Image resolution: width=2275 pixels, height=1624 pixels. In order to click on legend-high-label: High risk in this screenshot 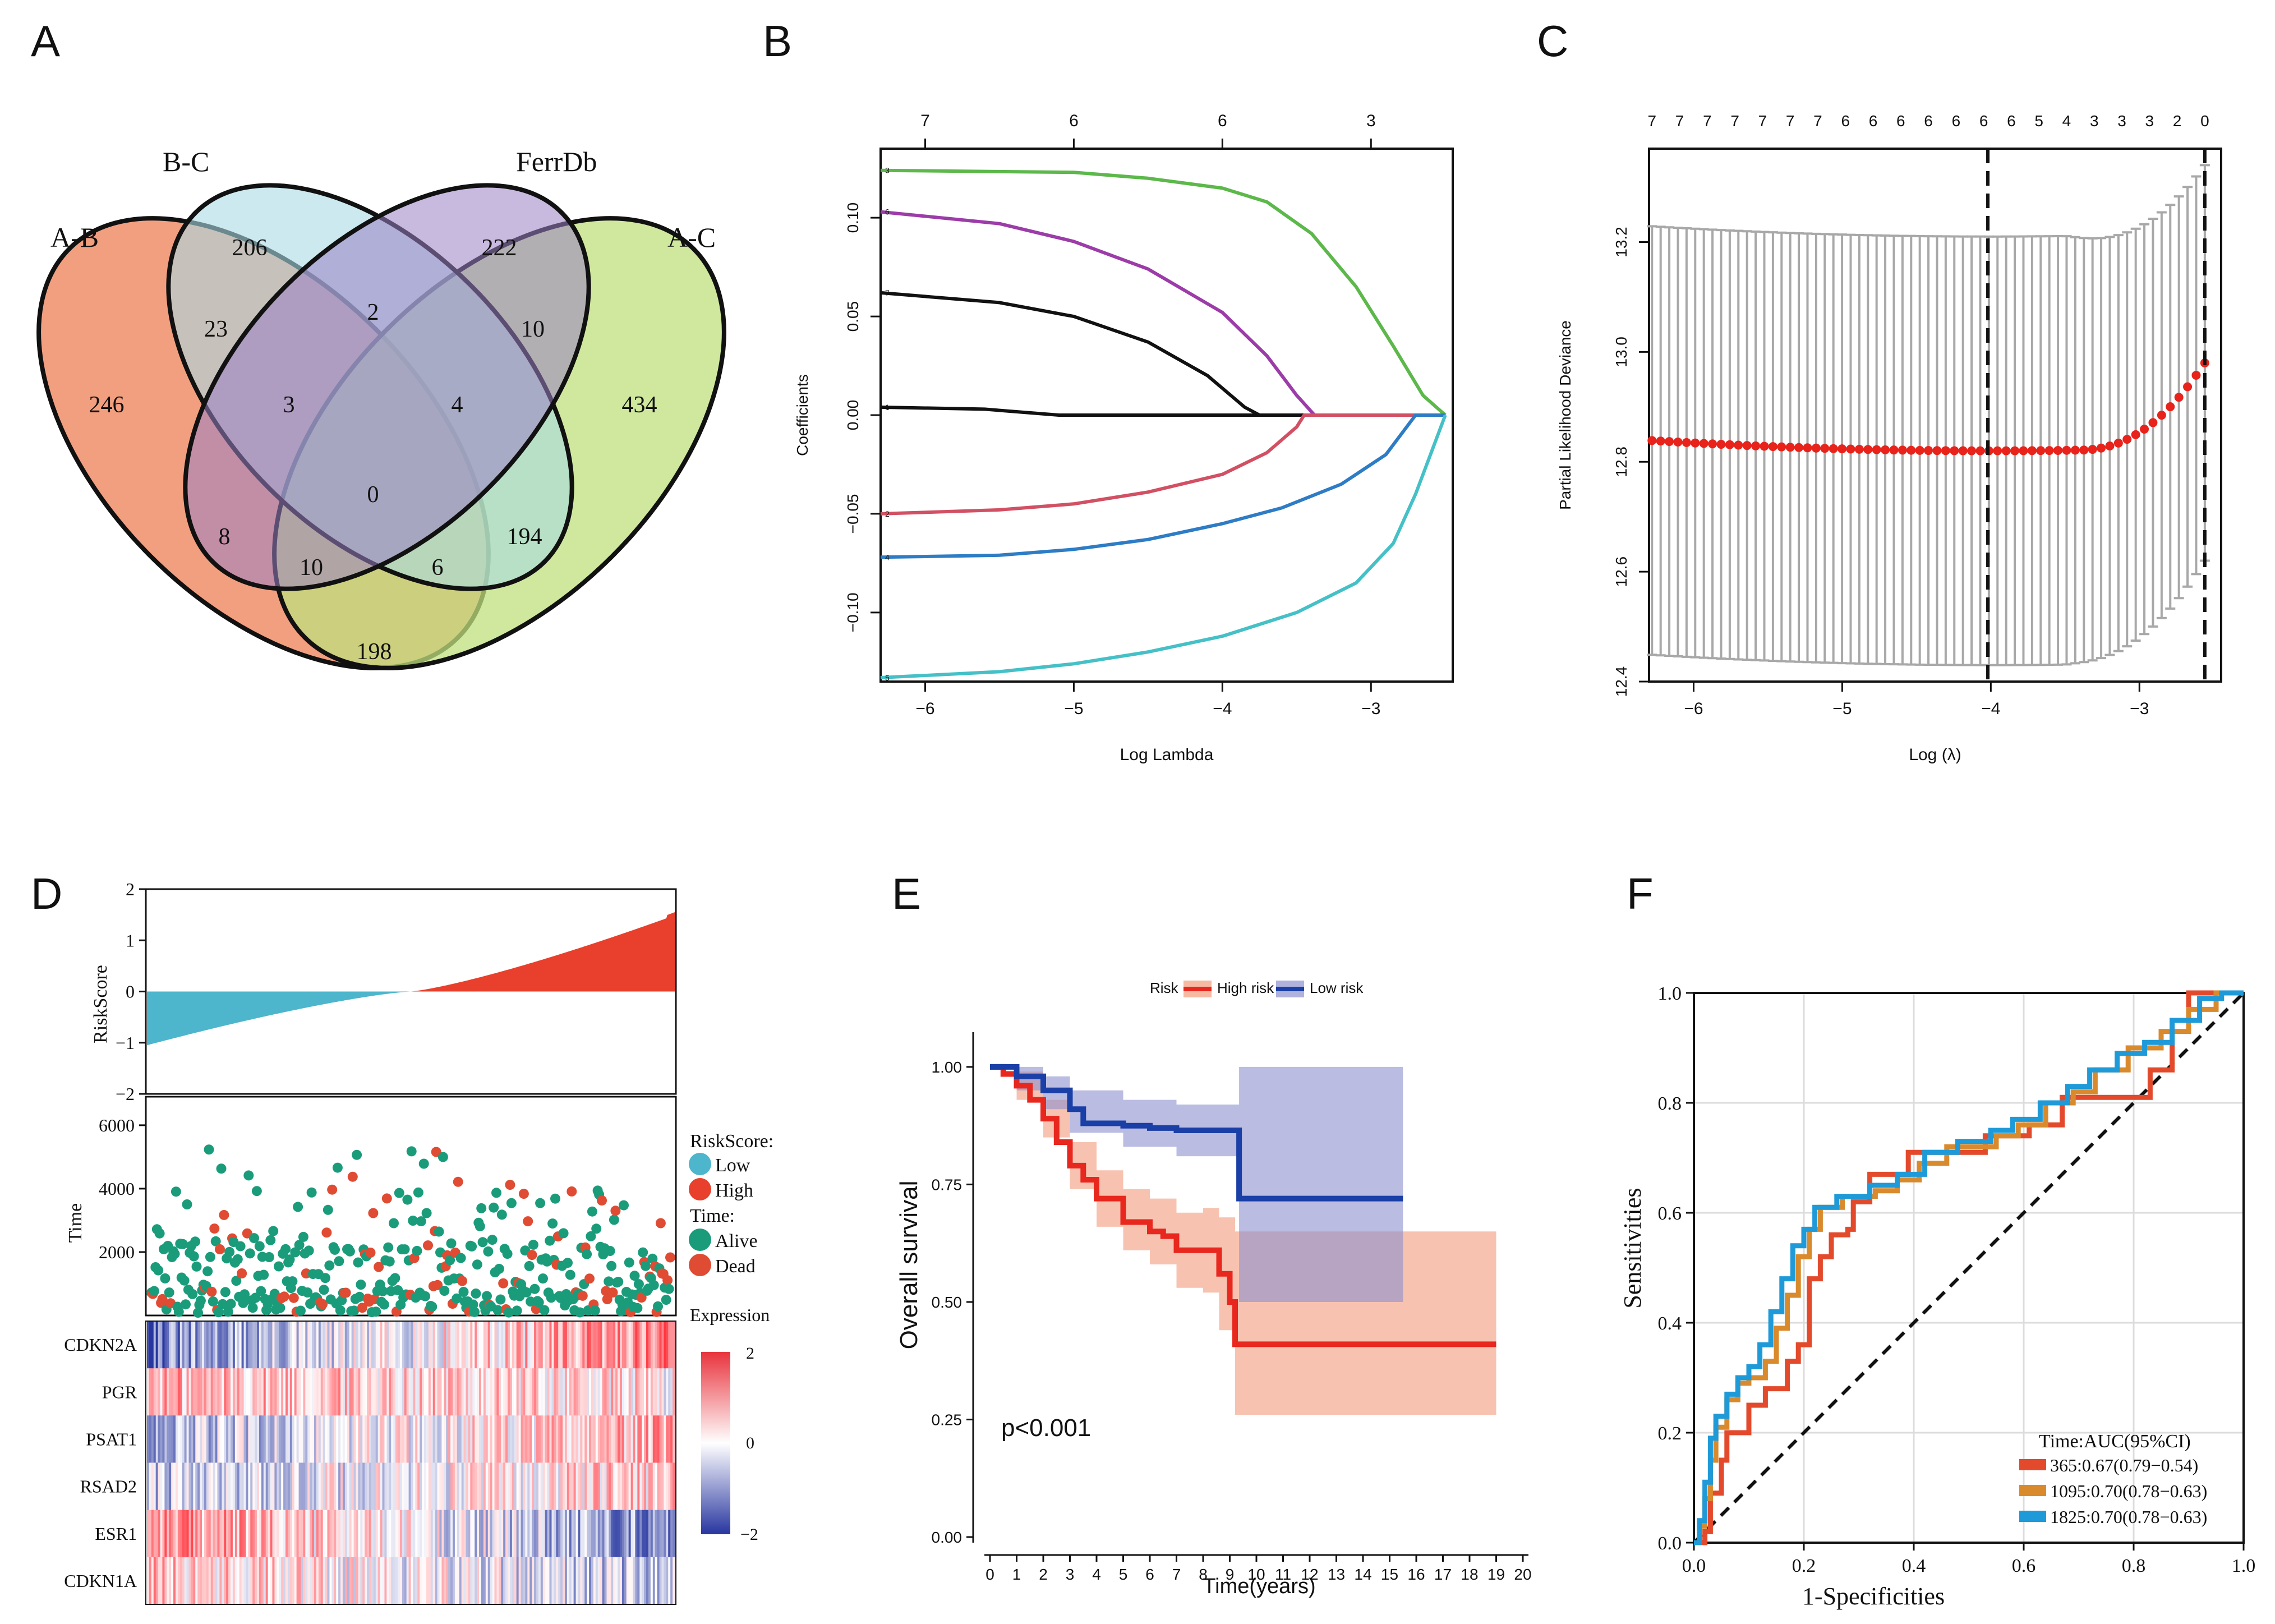, I will do `click(1245, 988)`.